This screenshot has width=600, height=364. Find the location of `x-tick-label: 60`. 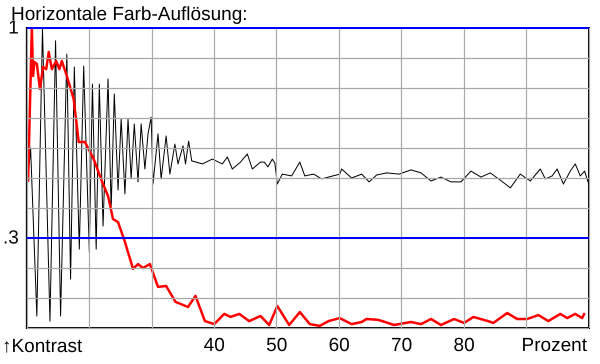

x-tick-label: 60 is located at coordinates (339, 345).